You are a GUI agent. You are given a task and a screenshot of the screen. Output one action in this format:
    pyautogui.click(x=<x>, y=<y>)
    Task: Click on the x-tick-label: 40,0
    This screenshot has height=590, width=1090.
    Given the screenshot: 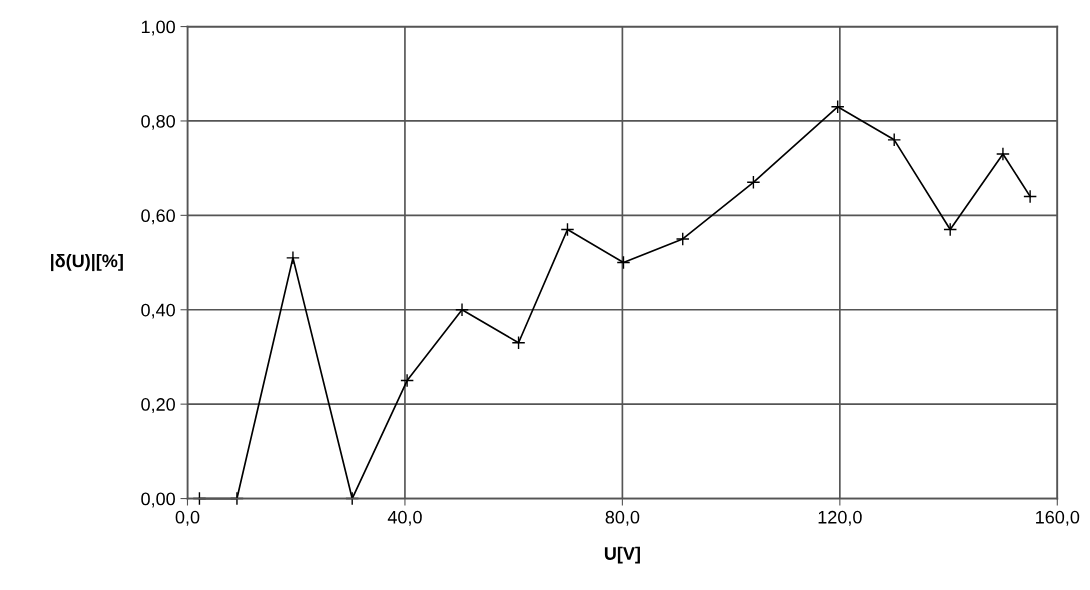 What is the action you would take?
    pyautogui.click(x=404, y=518)
    